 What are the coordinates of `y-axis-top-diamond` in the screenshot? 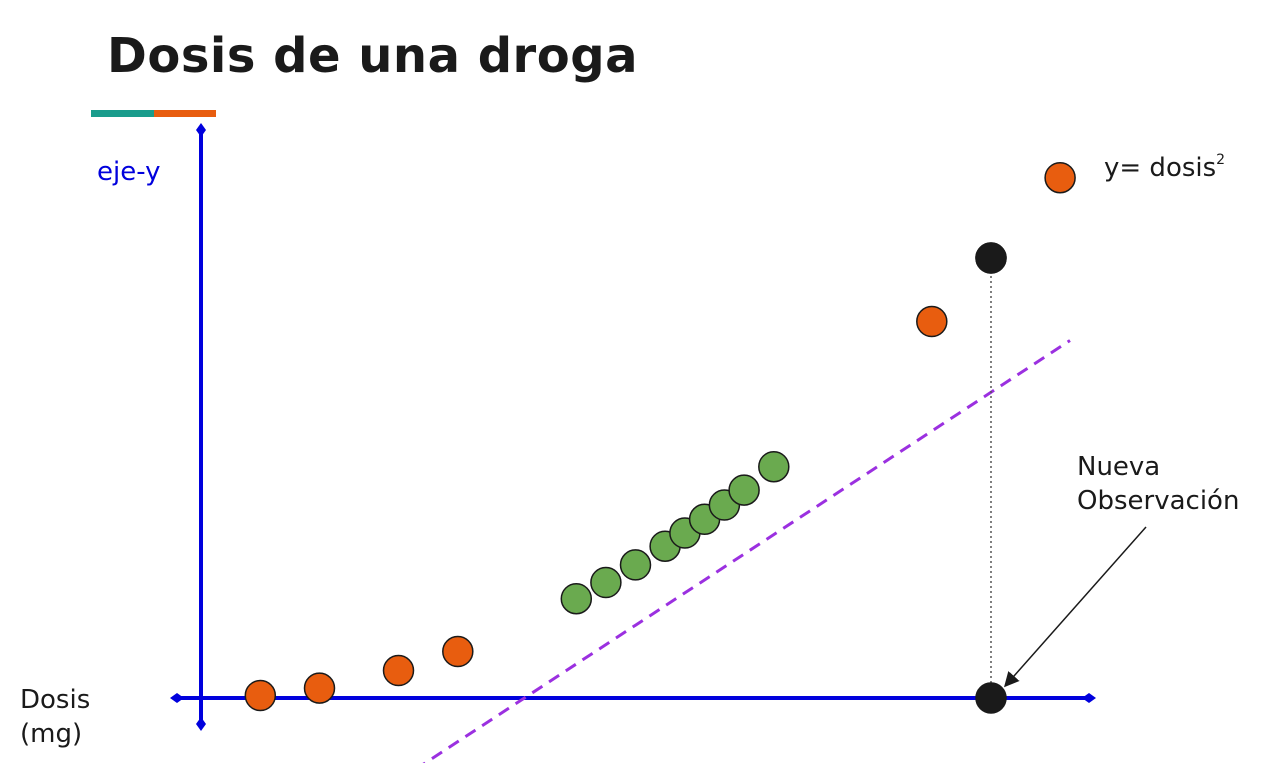 It's located at (201, 130).